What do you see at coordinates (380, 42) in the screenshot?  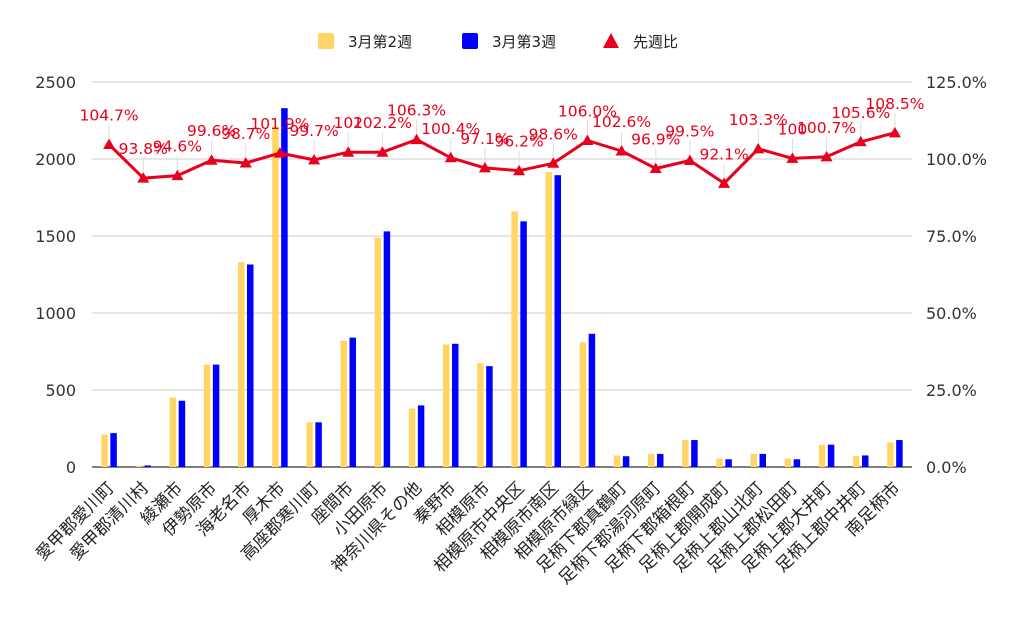 I see `legend-label: 3月第2週` at bounding box center [380, 42].